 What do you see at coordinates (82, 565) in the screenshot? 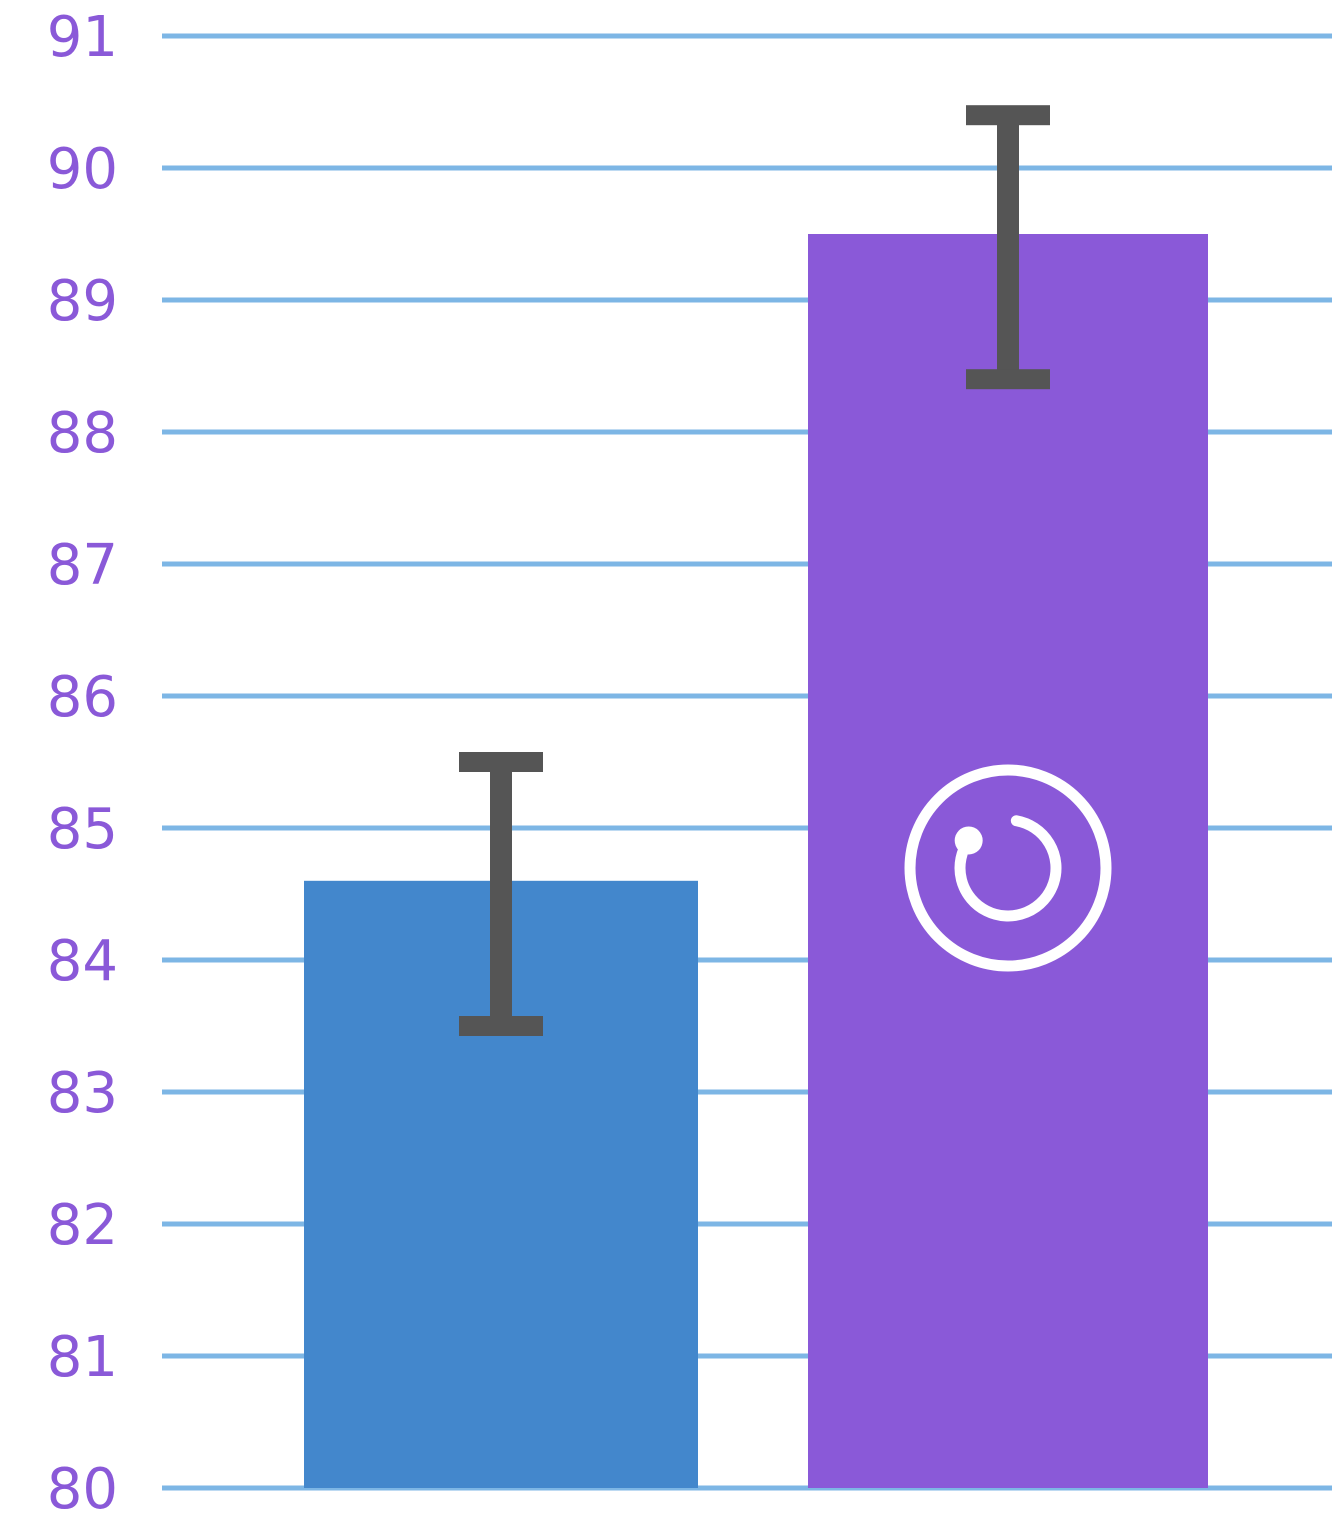
I see `y-tick-label: 87` at bounding box center [82, 565].